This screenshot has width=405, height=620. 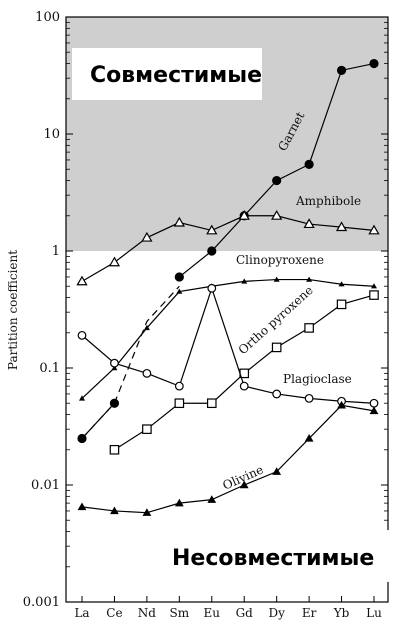 I want to click on y-axis-label: Partition coefficient, so click(x=13, y=310).